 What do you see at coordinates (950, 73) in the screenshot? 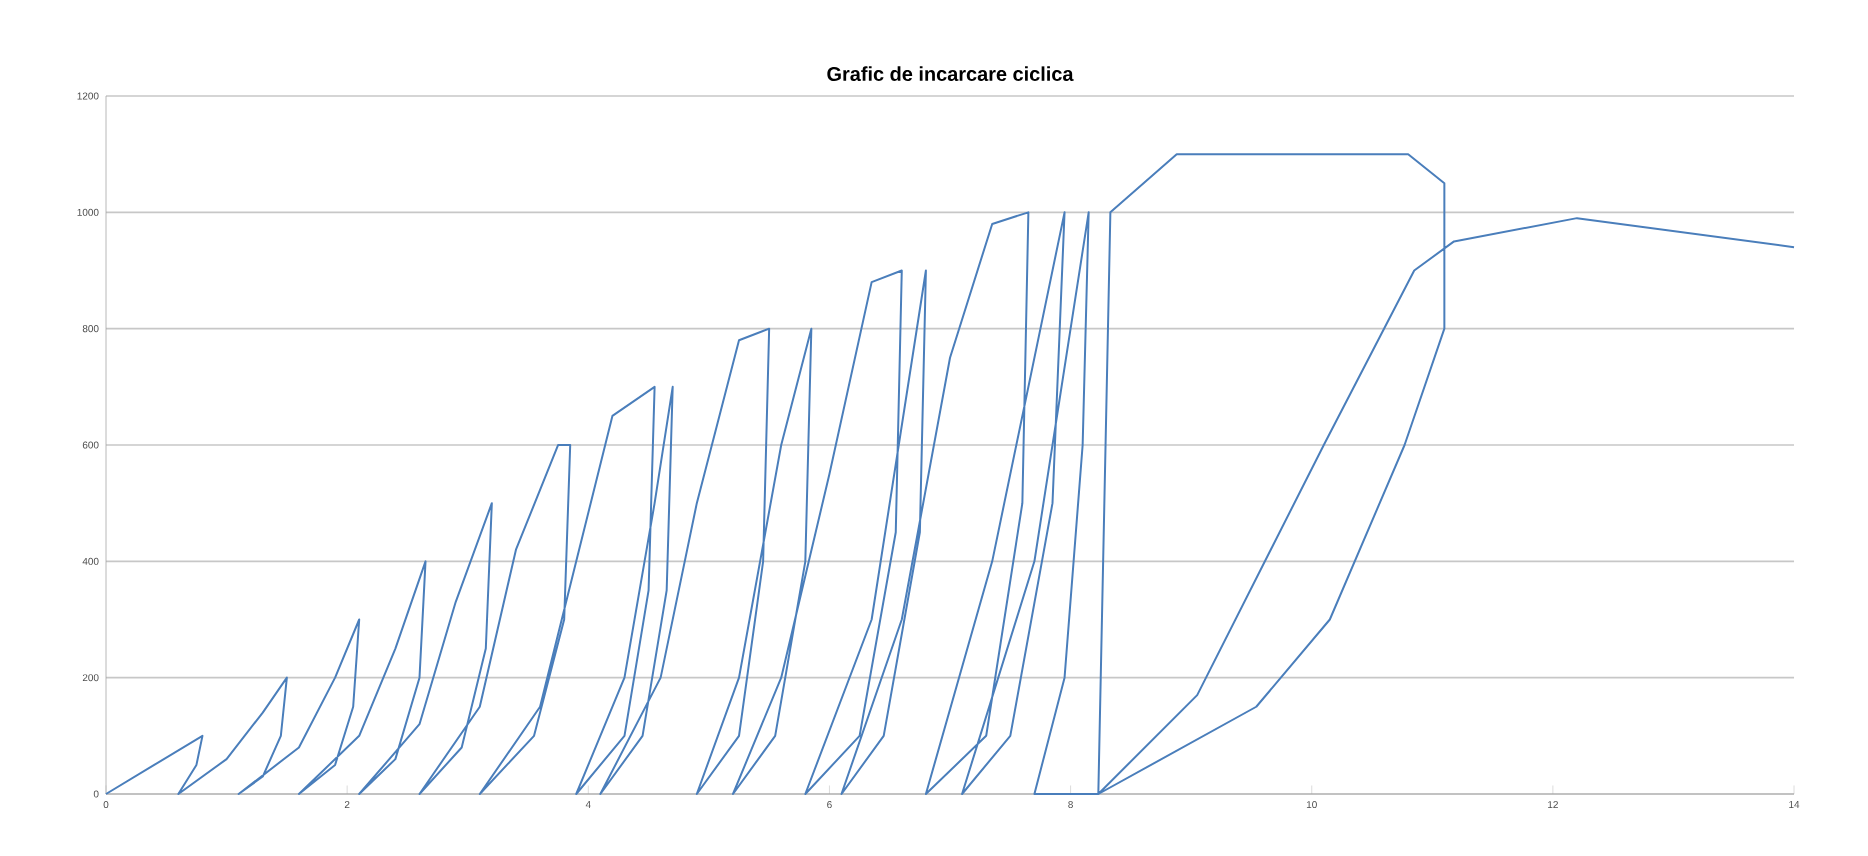
I see `chart-title: Grafic de incarcare ciclica` at bounding box center [950, 73].